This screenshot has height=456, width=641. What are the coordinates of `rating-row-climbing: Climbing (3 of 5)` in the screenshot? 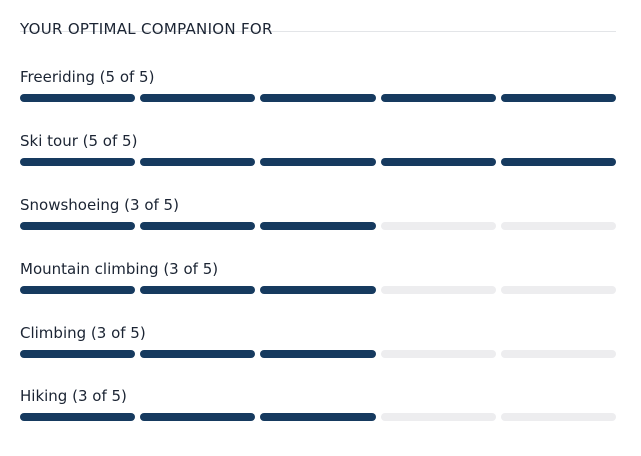 It's located at (318, 340).